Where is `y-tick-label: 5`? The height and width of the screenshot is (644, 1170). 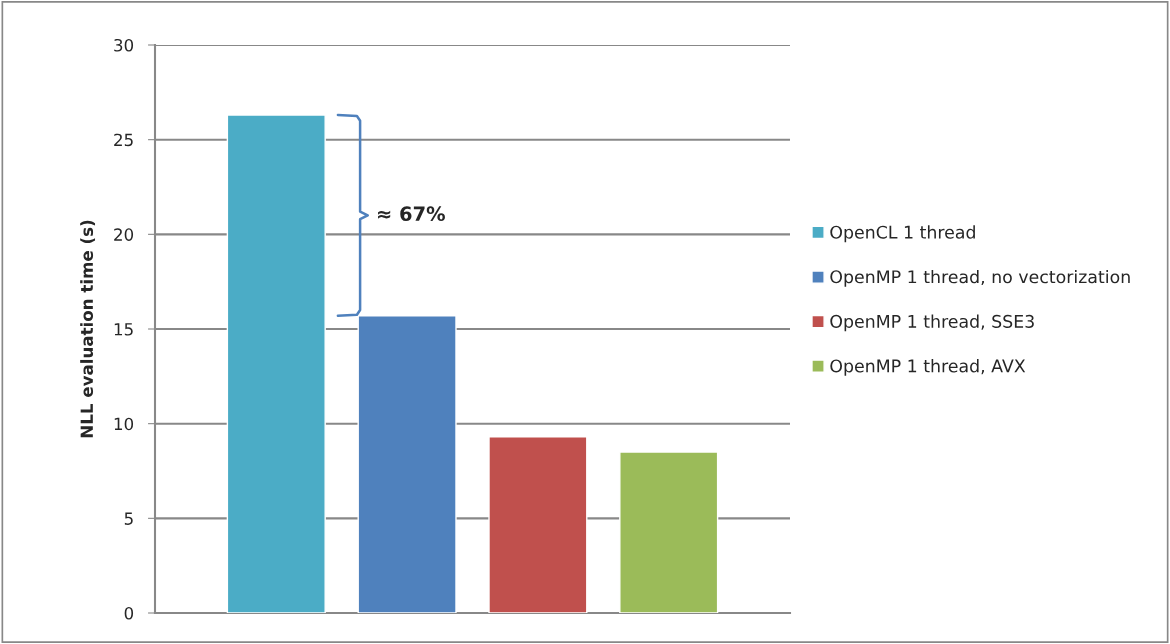
y-tick-label: 5 is located at coordinates (128, 518).